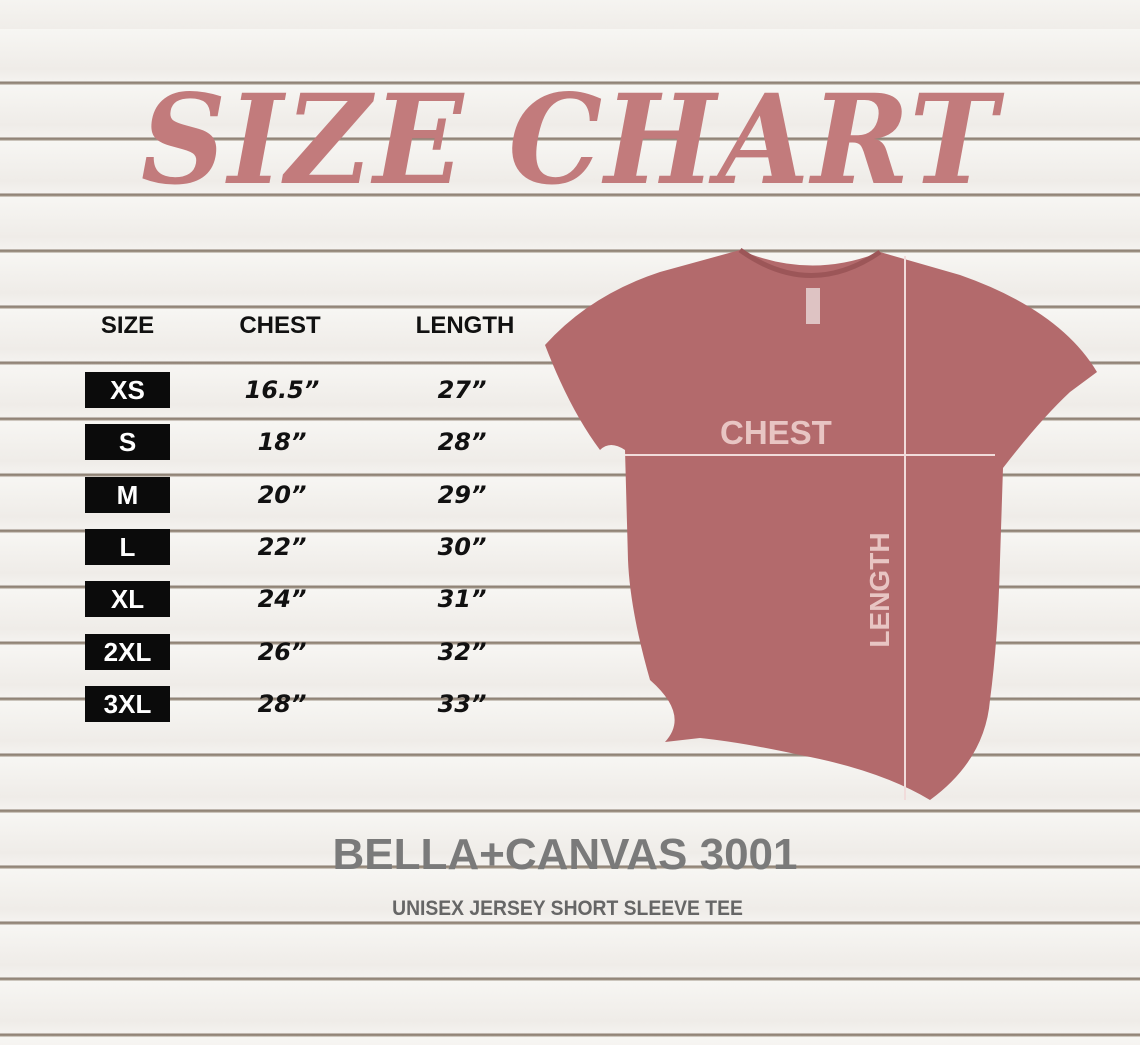 The height and width of the screenshot is (1045, 1140). I want to click on table-row: S 18” 28”, so click(280, 442).